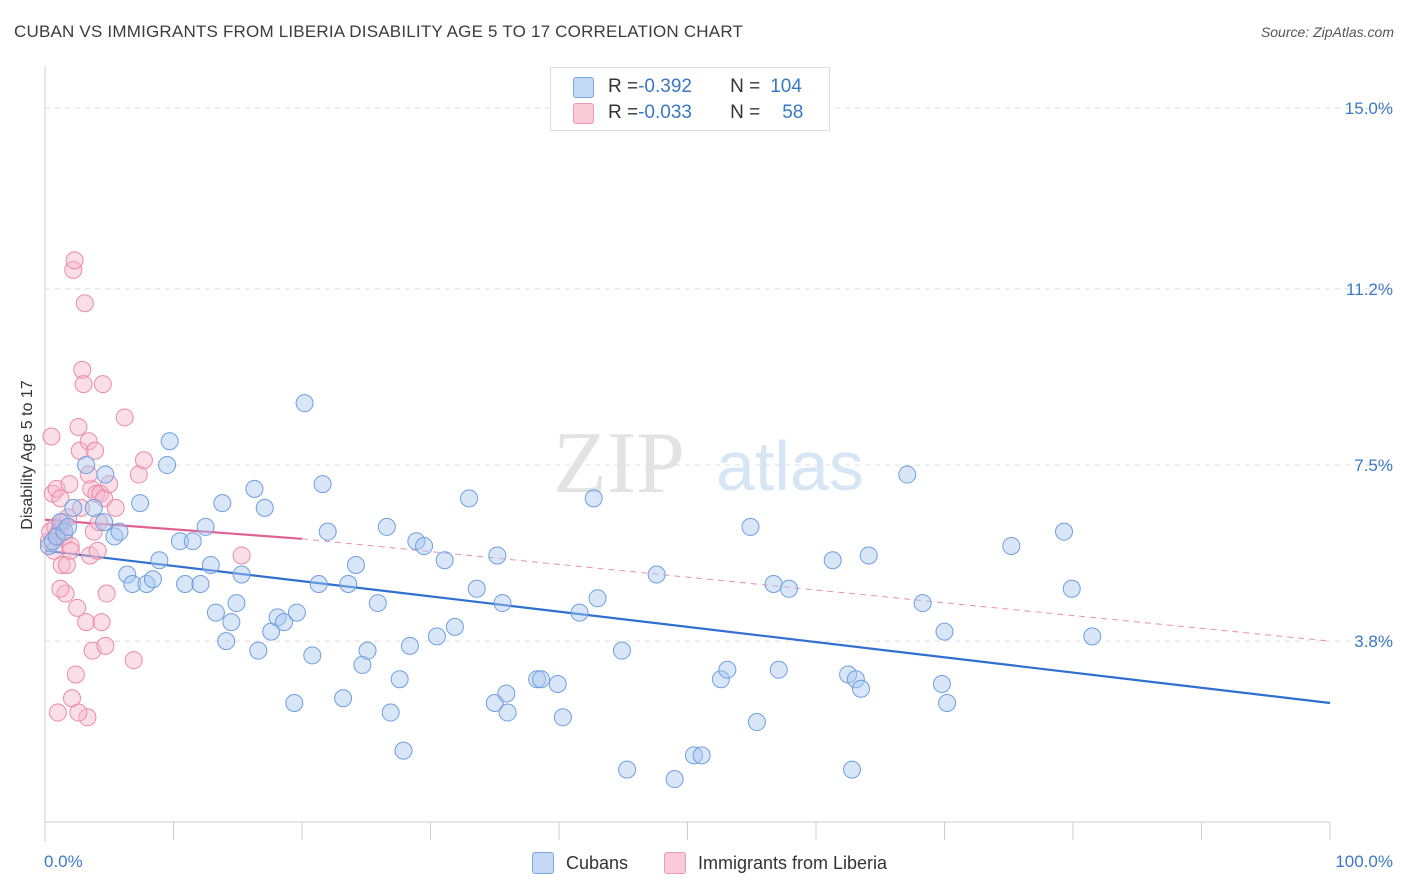 The image size is (1406, 892). I want to click on legend-item-liberia: Immigrants from Liberia, so click(775, 863).